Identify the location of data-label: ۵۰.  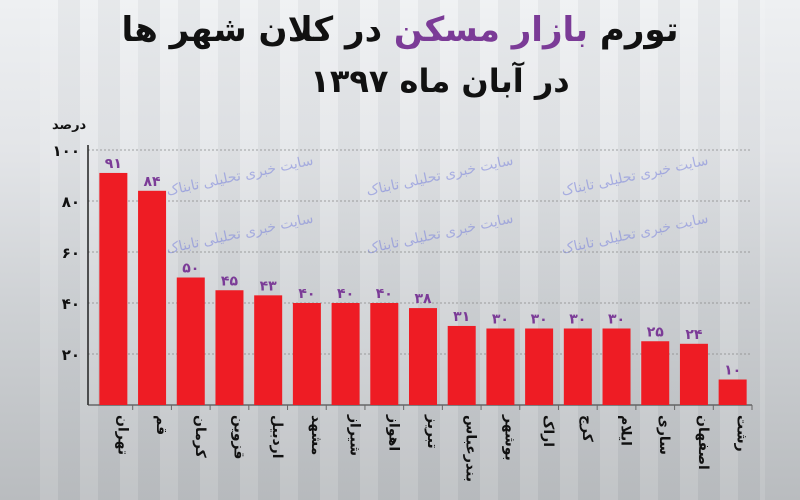
(190, 269).